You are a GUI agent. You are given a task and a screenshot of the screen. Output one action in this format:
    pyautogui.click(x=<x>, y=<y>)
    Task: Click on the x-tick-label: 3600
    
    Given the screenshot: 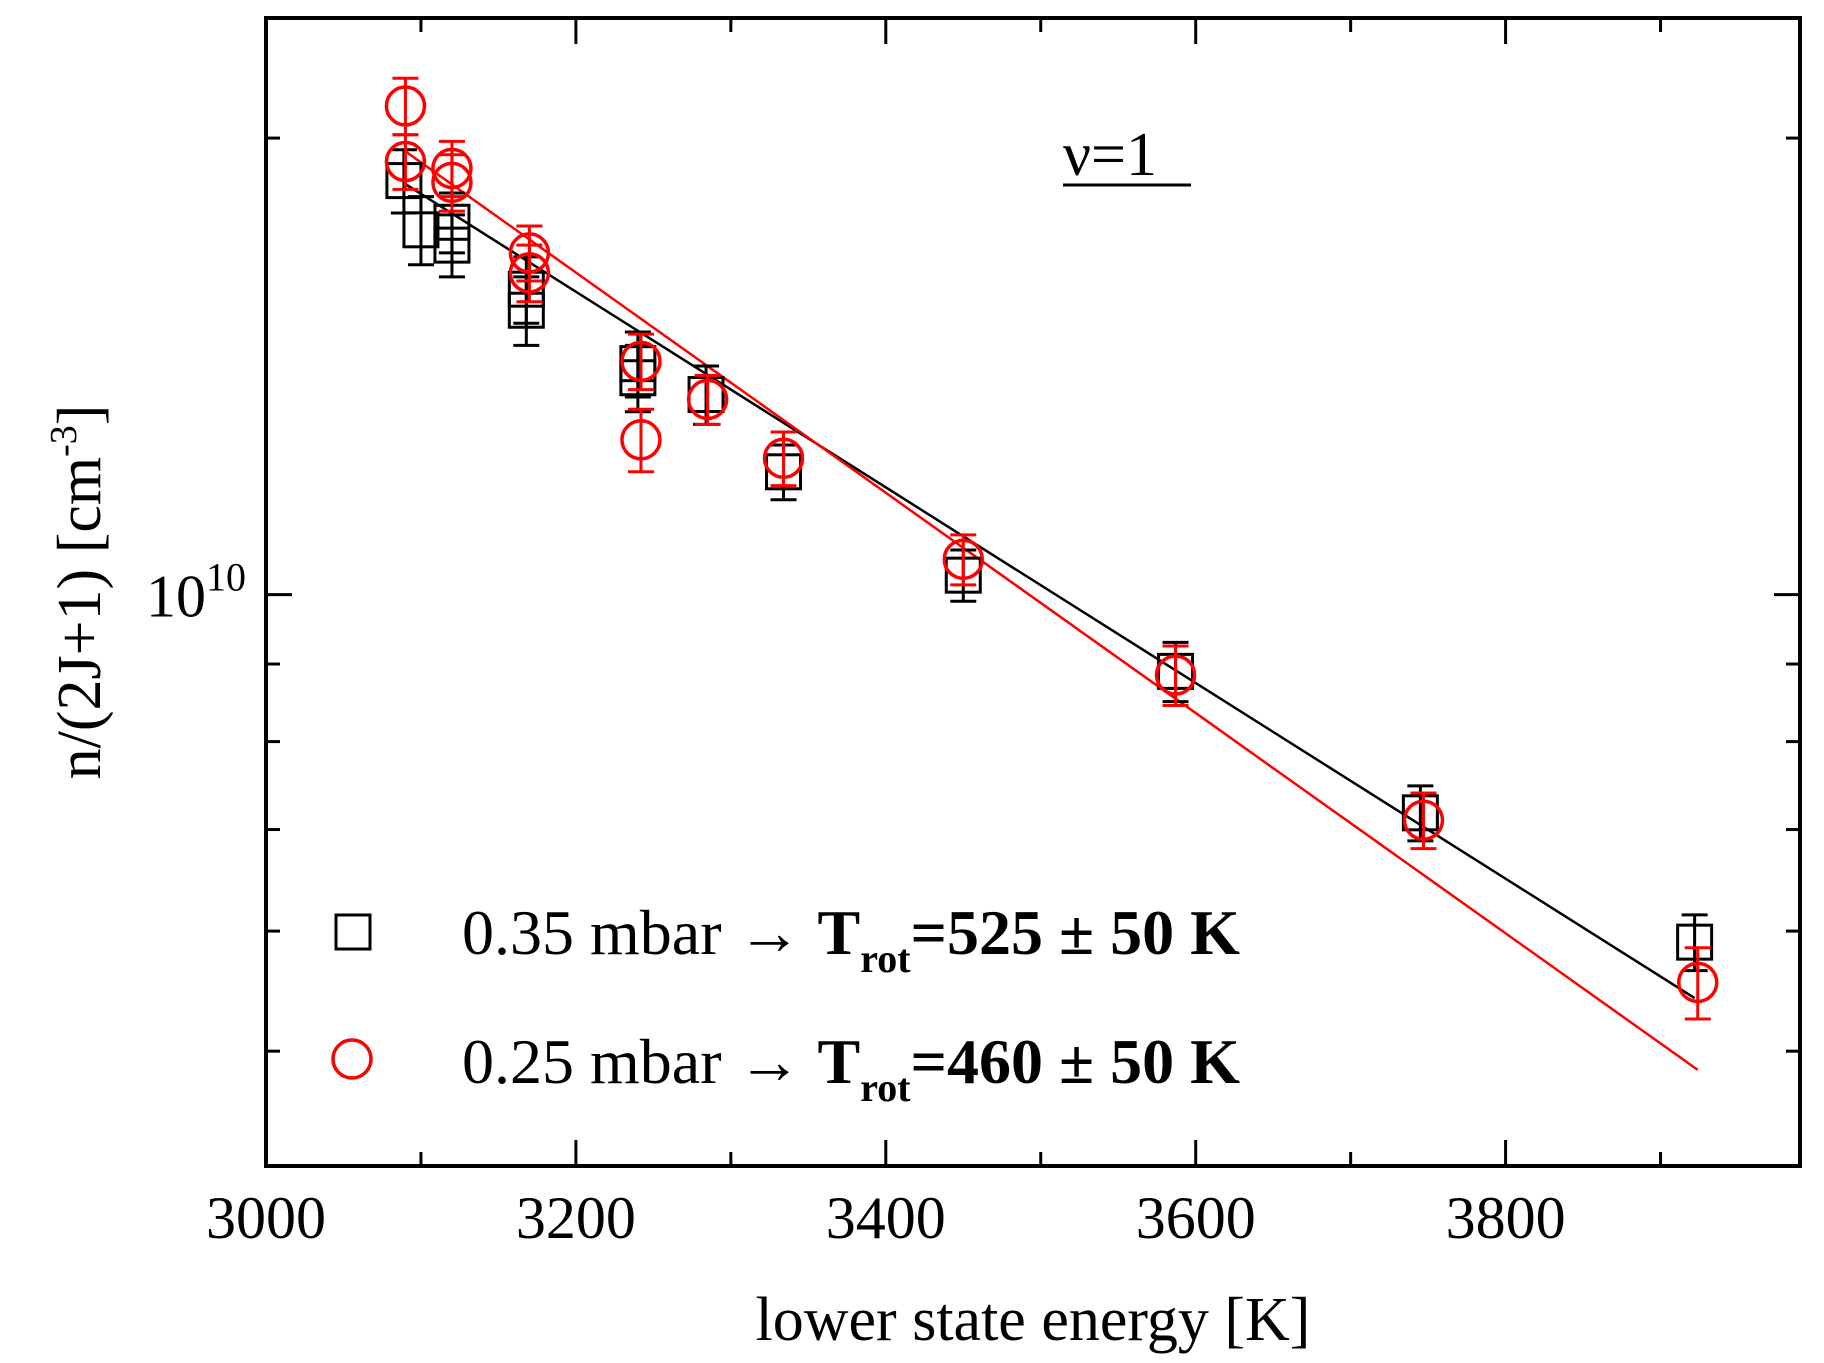 What is the action you would take?
    pyautogui.click(x=1196, y=1218)
    